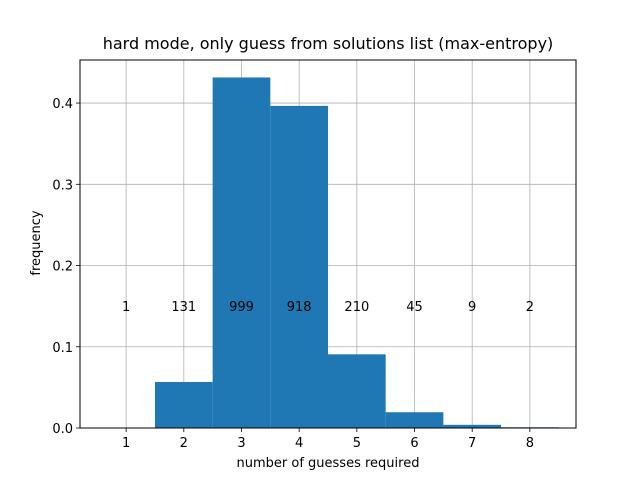 This screenshot has width=640, height=485. Describe the element at coordinates (530, 307) in the screenshot. I see `count-label-8: 2` at that location.